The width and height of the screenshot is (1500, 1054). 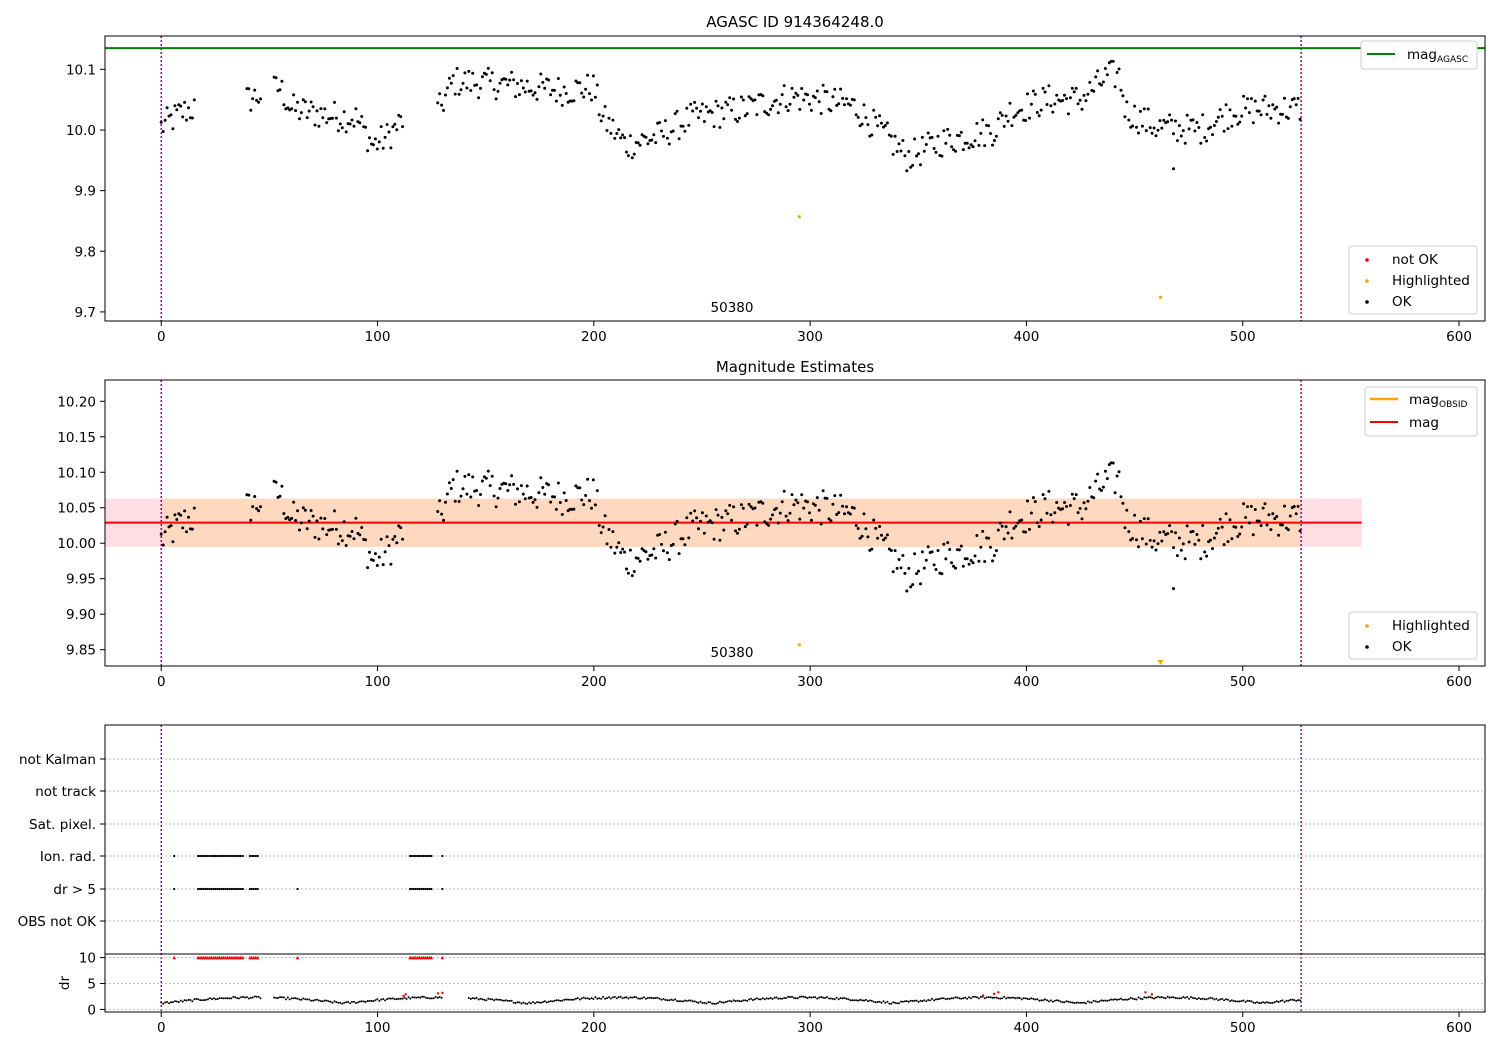 I want to click on off-axis-marker, so click(x=1160, y=662).